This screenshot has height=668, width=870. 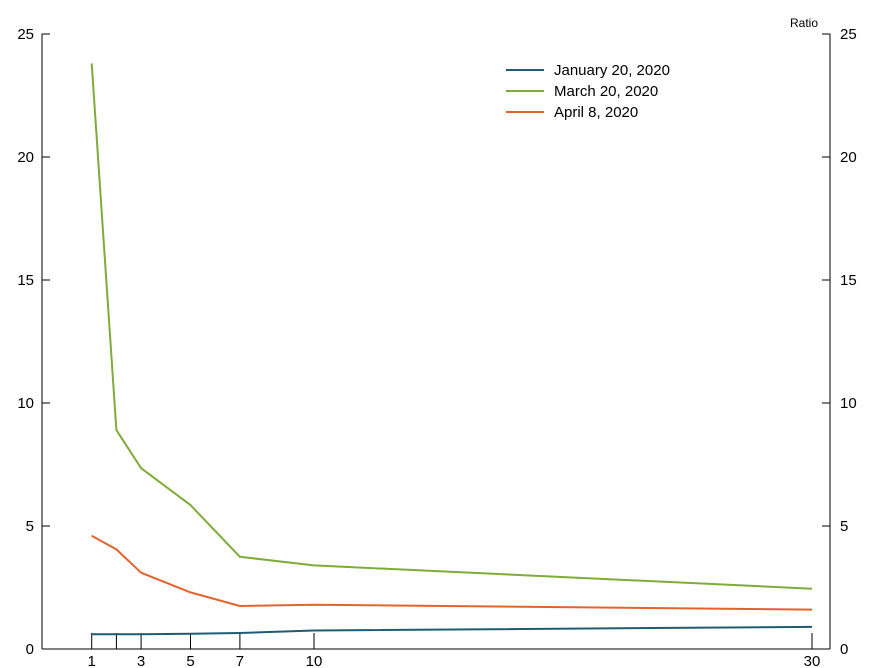 What do you see at coordinates (596, 112) in the screenshot?
I see `legend-label: April 8, 2020` at bounding box center [596, 112].